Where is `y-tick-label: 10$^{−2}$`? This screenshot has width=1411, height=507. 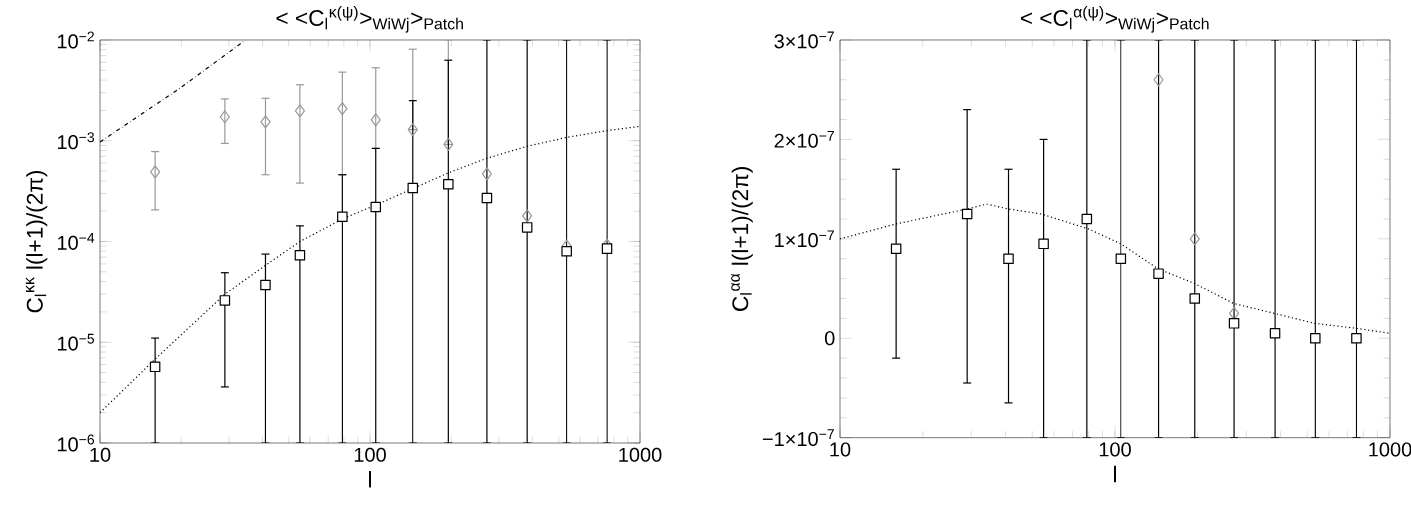 y-tick-label: 10$^{−2}$ is located at coordinates (75, 40).